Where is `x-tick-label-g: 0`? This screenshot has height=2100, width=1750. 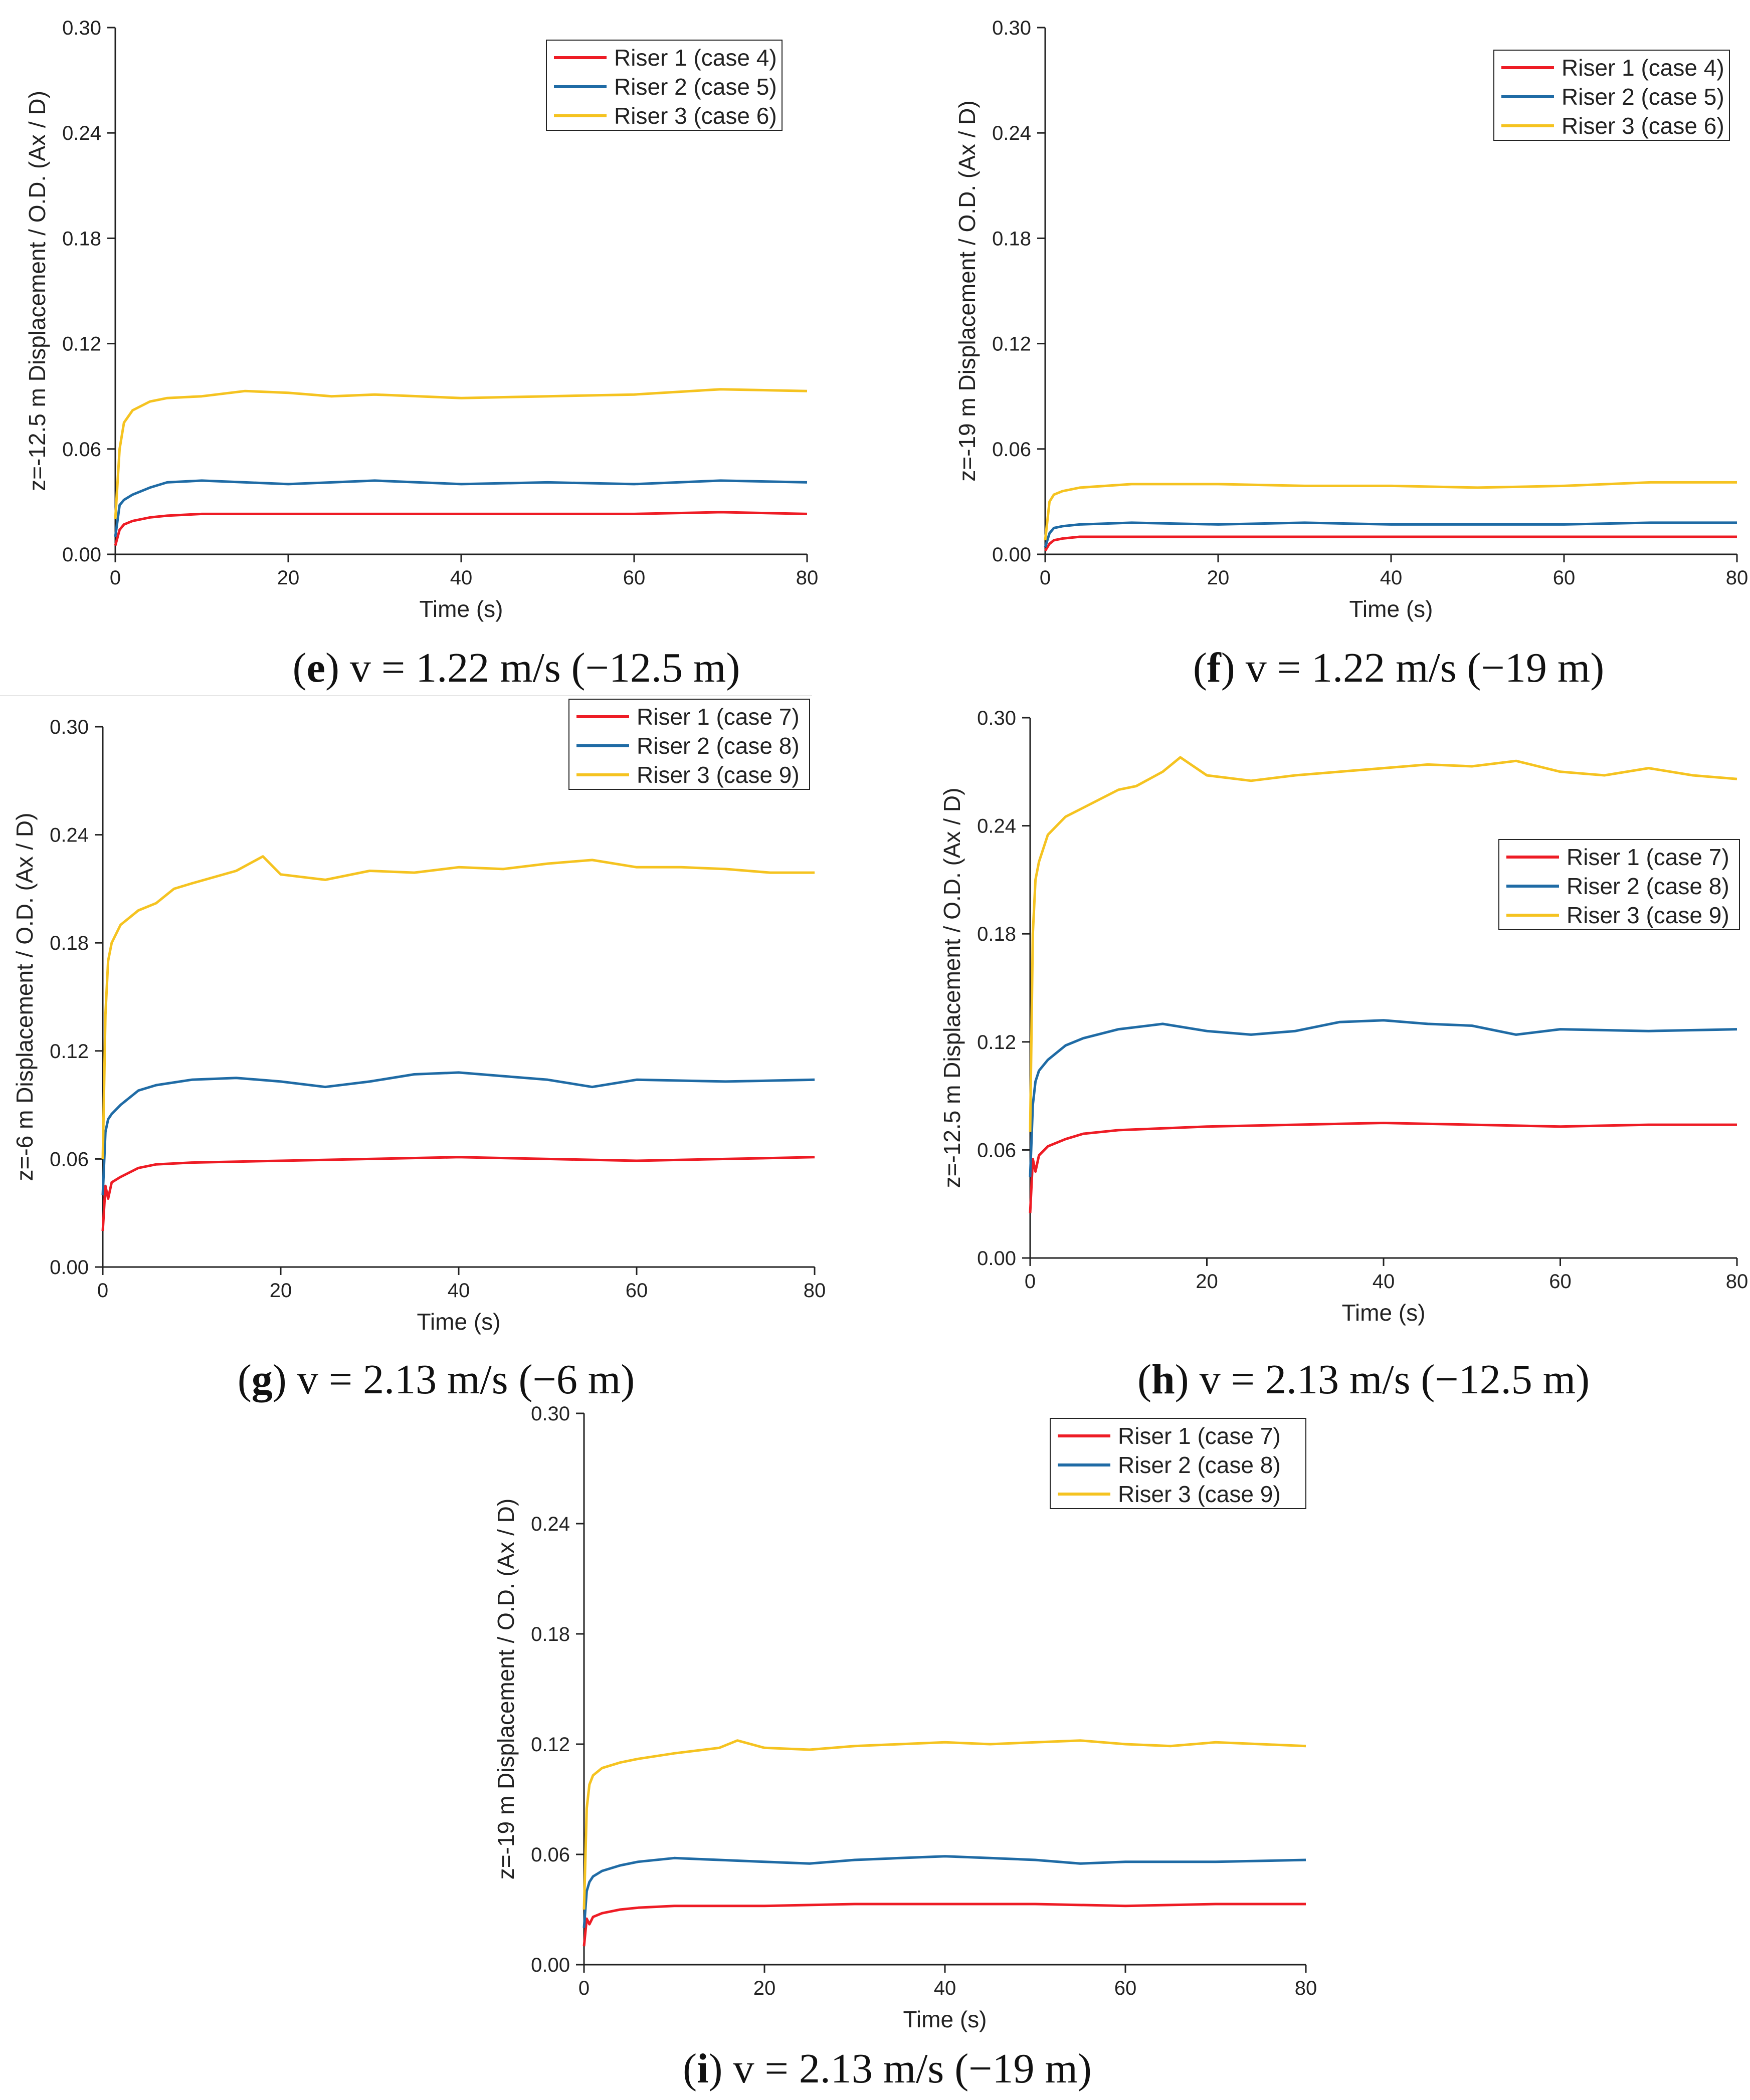
x-tick-label-g: 0 is located at coordinates (103, 1291).